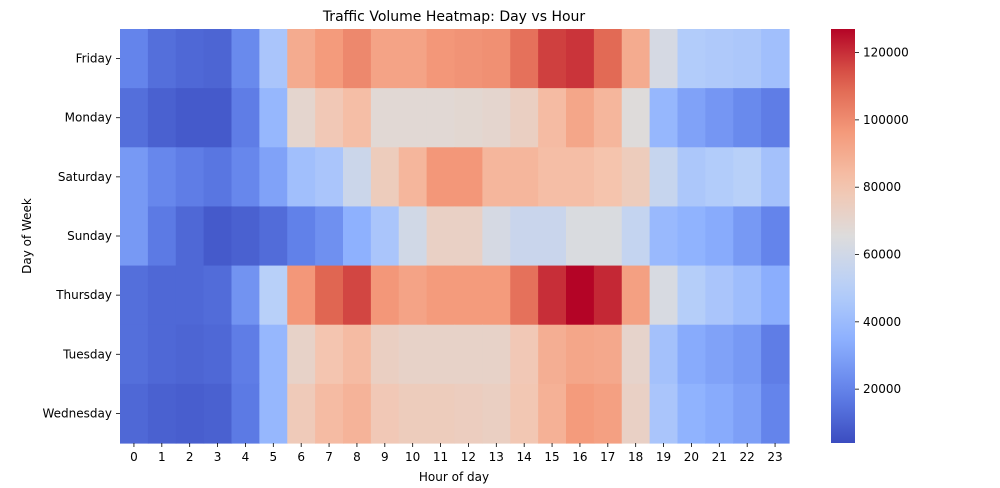 The image size is (1000, 488). What do you see at coordinates (246, 457) in the screenshot?
I see `x-tick-label: 4` at bounding box center [246, 457].